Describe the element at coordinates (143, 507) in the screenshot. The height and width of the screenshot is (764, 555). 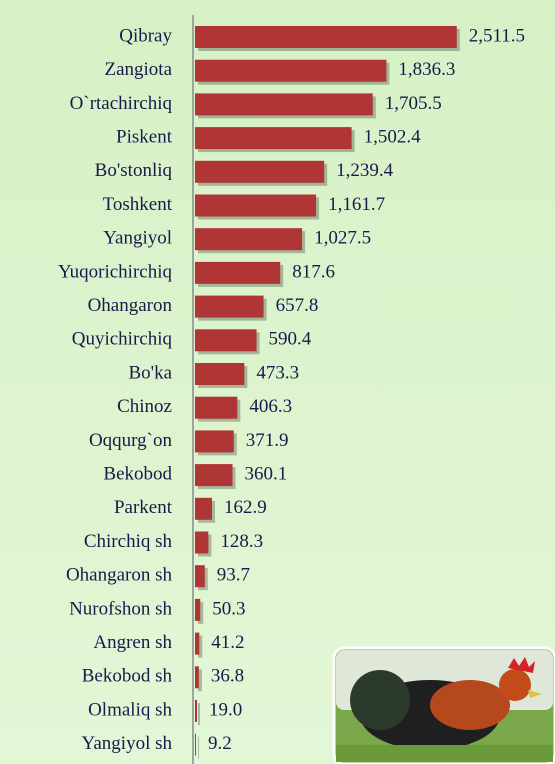
I see `category-label: Parkent` at that location.